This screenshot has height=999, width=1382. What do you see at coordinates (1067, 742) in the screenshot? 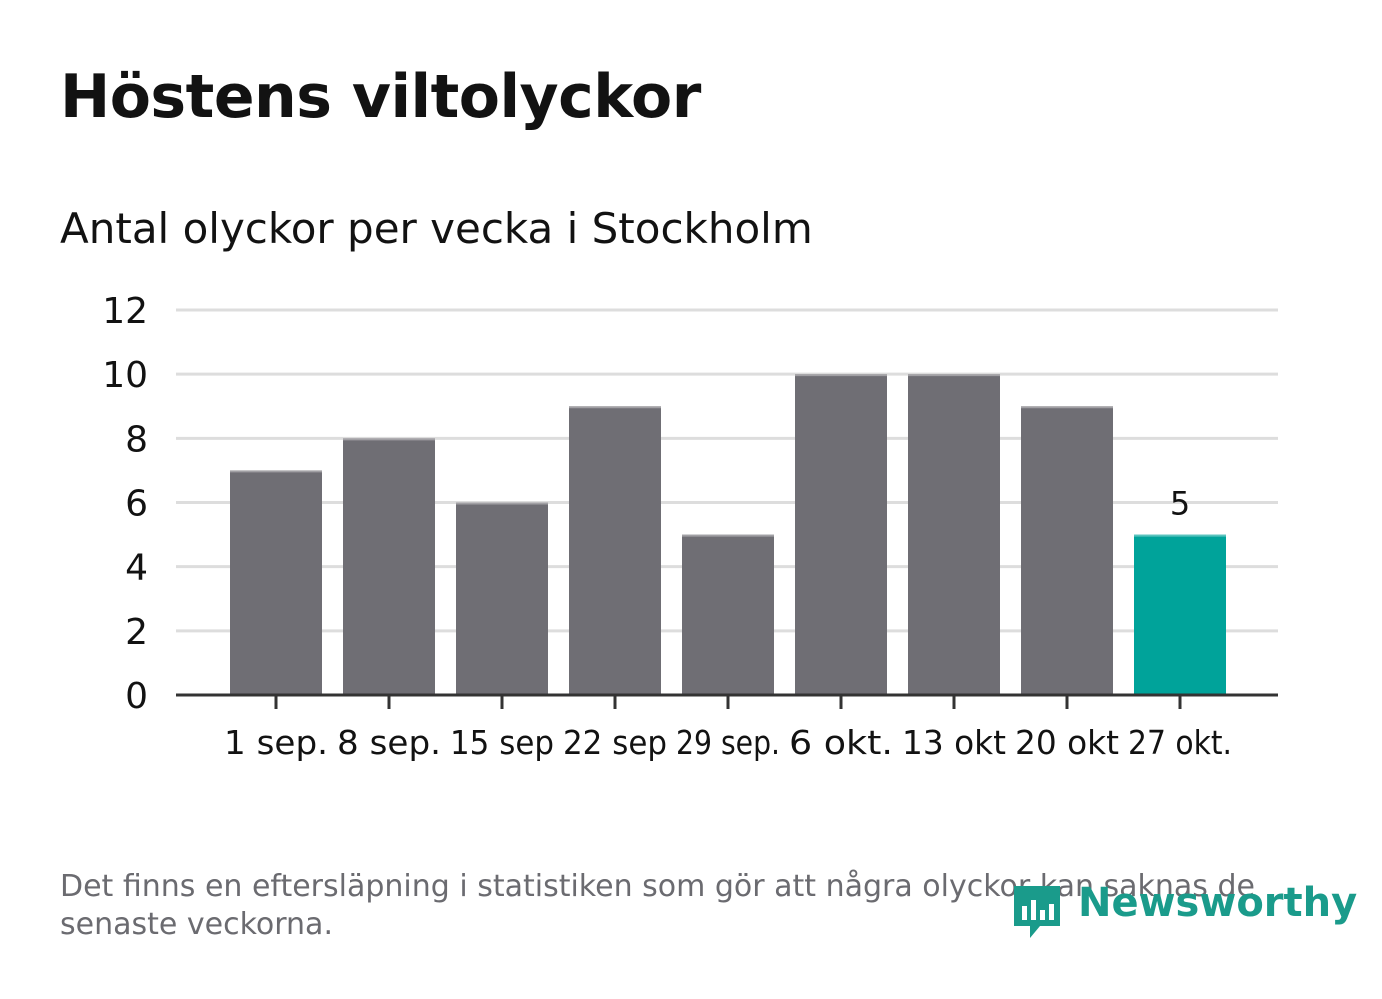
I see `x-tick-label: 20 okt` at bounding box center [1067, 742].